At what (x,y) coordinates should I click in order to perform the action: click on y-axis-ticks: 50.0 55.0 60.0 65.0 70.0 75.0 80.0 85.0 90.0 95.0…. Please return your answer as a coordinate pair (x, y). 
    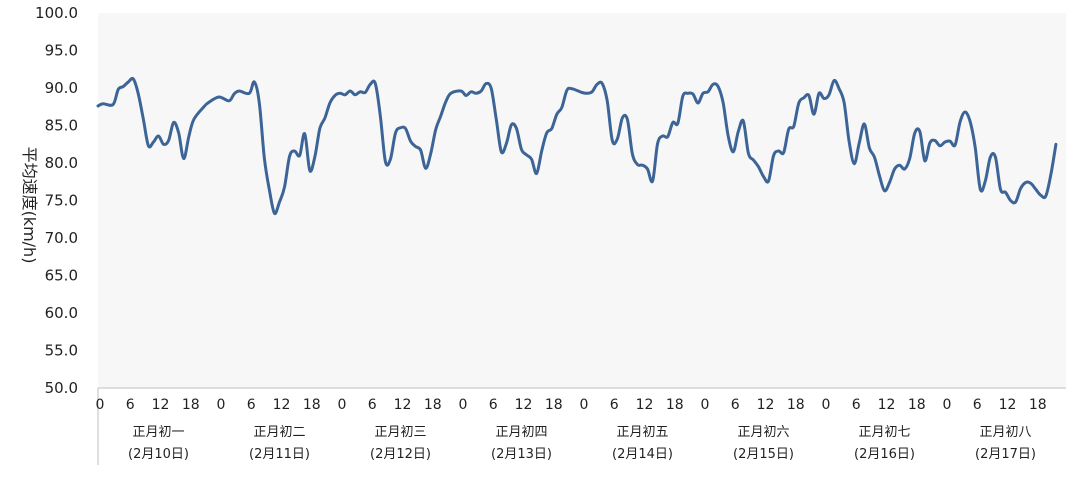
    Looking at the image, I should click on (56, 200).